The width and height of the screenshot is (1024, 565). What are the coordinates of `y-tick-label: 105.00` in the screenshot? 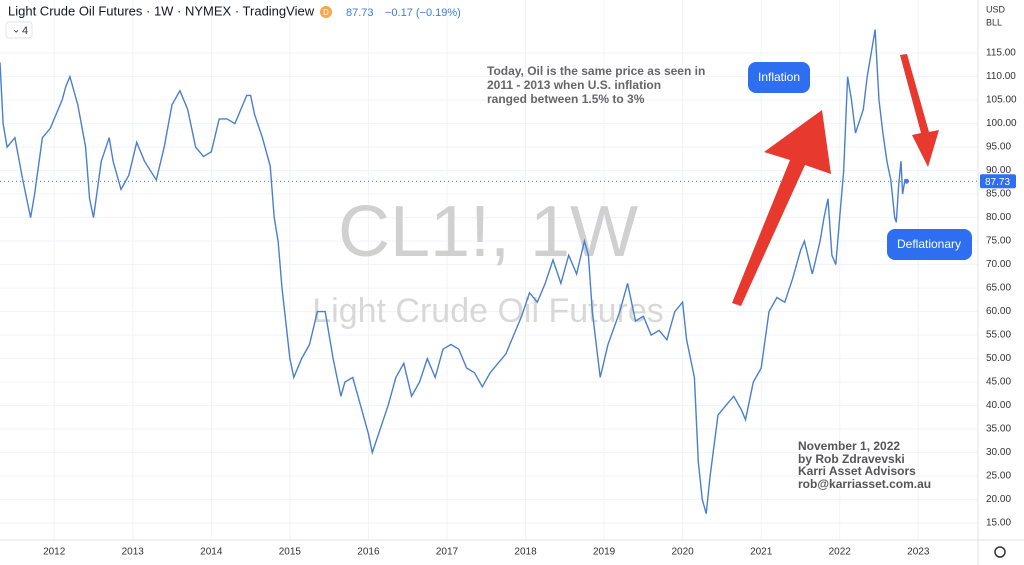 It's located at (1001, 100).